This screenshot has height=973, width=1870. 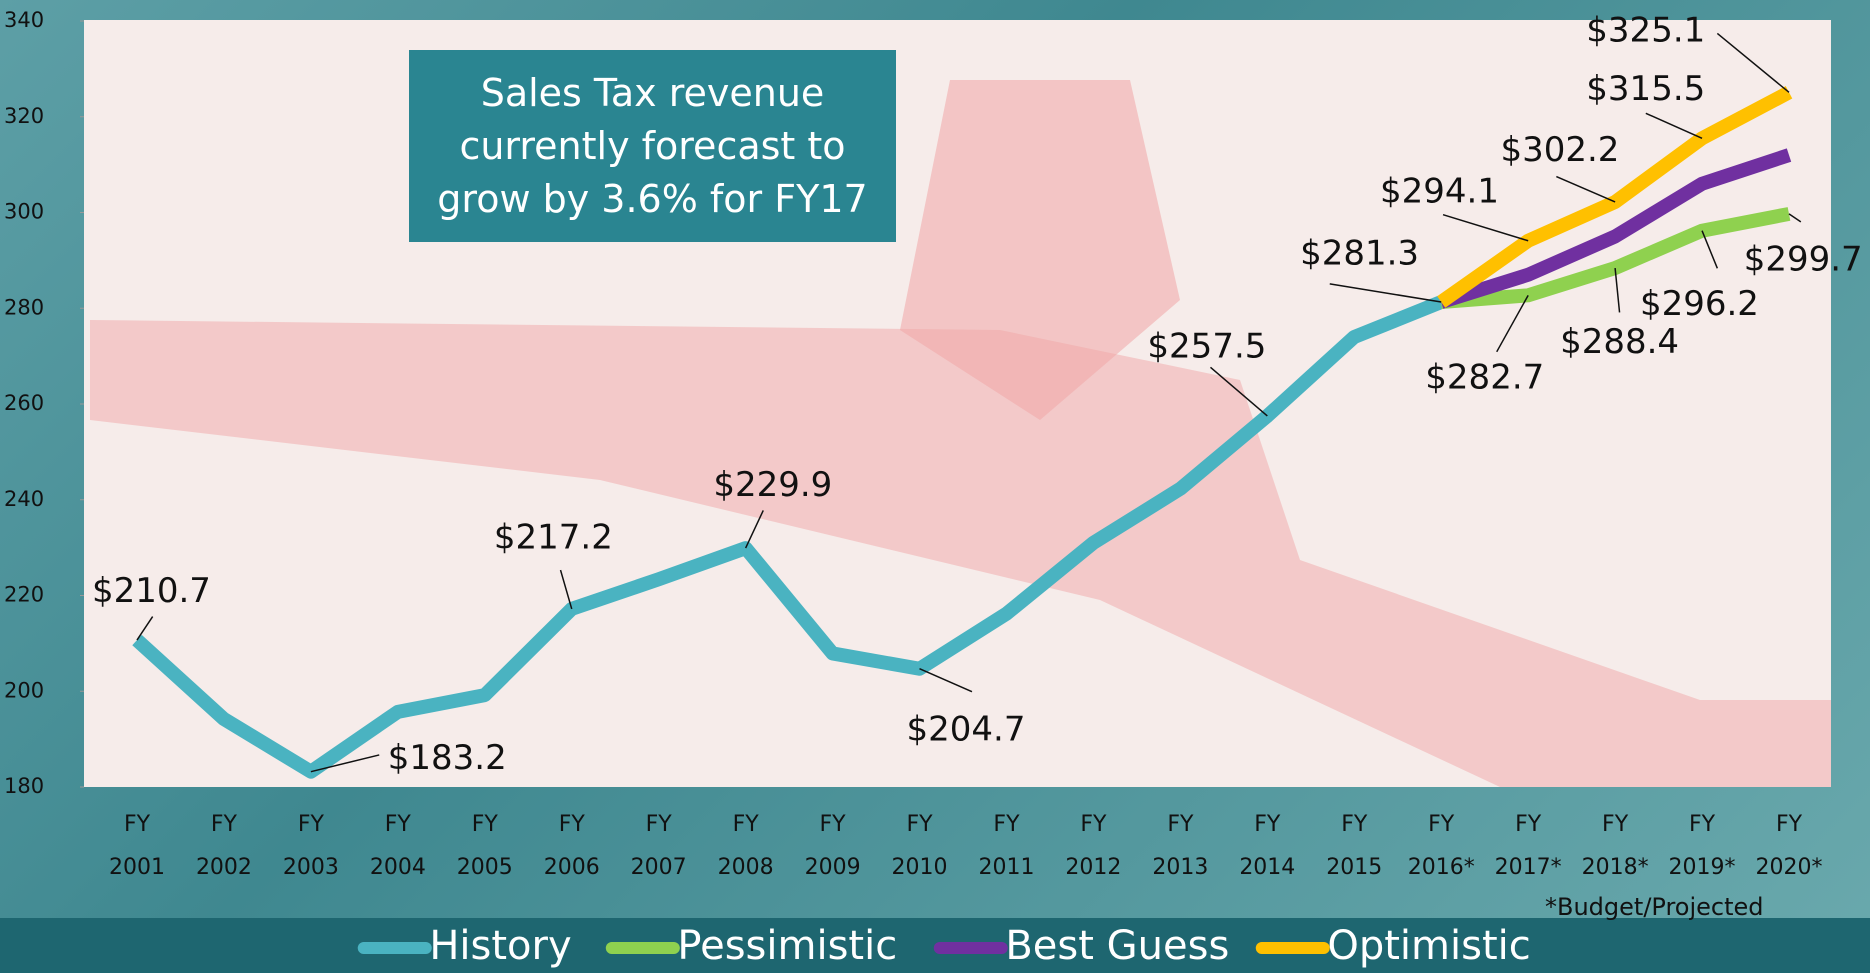 What do you see at coordinates (500, 946) in the screenshot?
I see `legend-label: History` at bounding box center [500, 946].